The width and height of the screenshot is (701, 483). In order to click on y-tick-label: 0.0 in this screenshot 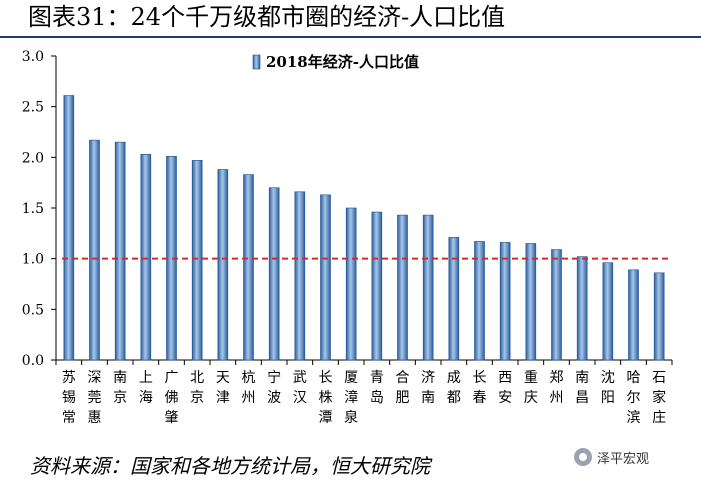, I will do `click(33, 361)`.